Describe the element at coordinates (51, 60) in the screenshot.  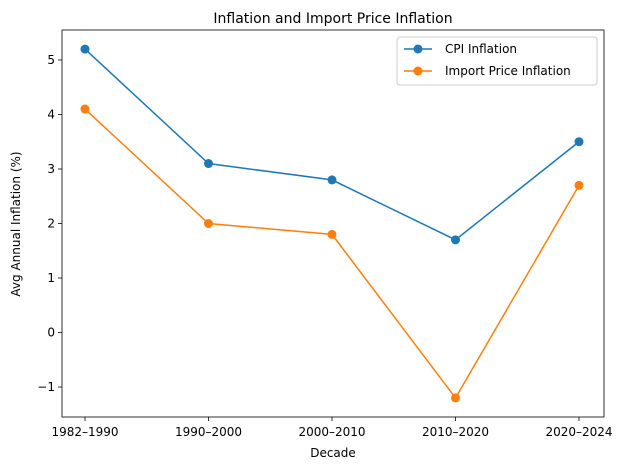
I see `y-tick-label: 5` at that location.